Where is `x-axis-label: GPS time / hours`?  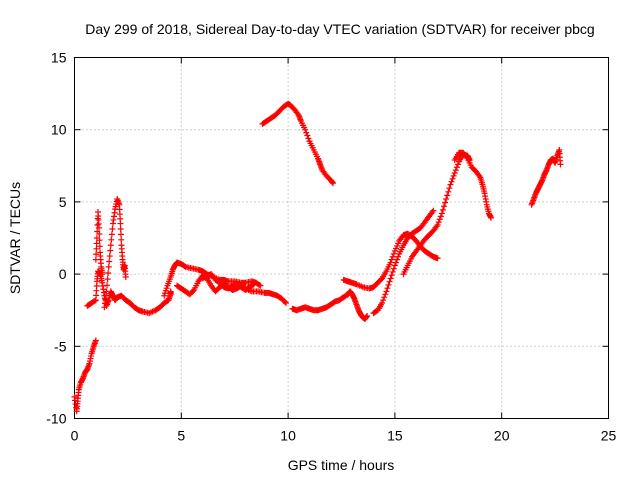
x-axis-label: GPS time / hours is located at coordinates (341, 465).